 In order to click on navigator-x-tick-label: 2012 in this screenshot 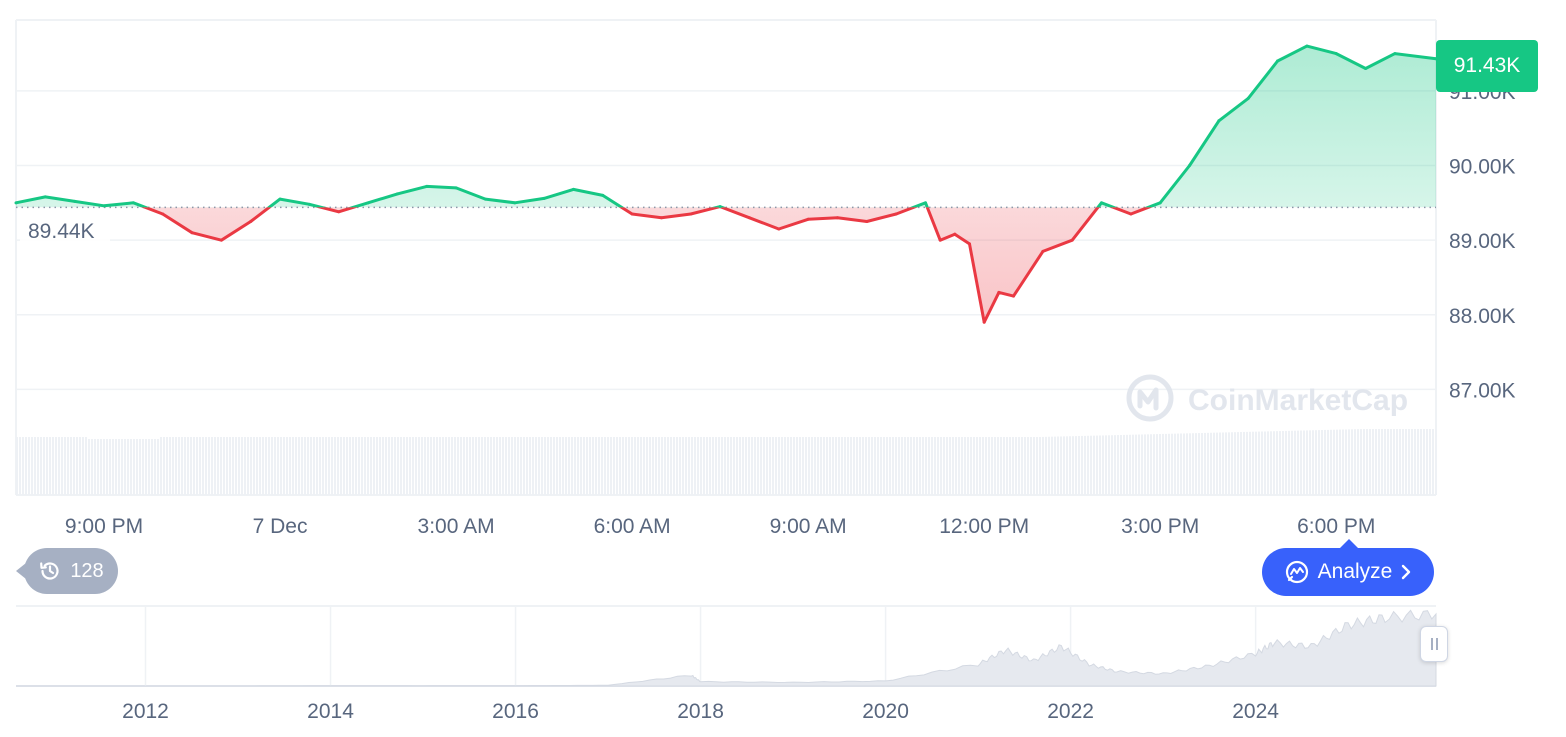, I will do `click(145, 711)`.